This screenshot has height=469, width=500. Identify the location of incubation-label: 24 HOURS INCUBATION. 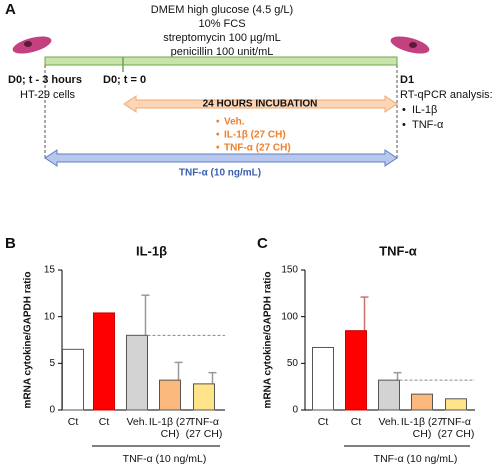
(260, 104).